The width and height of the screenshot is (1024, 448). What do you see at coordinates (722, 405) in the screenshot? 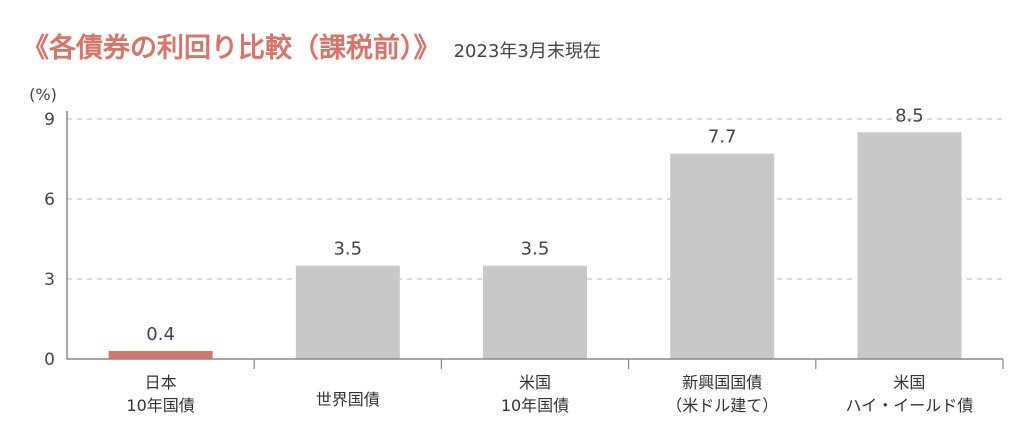
I see `x-category-label: （米ドル建て）` at bounding box center [722, 405].